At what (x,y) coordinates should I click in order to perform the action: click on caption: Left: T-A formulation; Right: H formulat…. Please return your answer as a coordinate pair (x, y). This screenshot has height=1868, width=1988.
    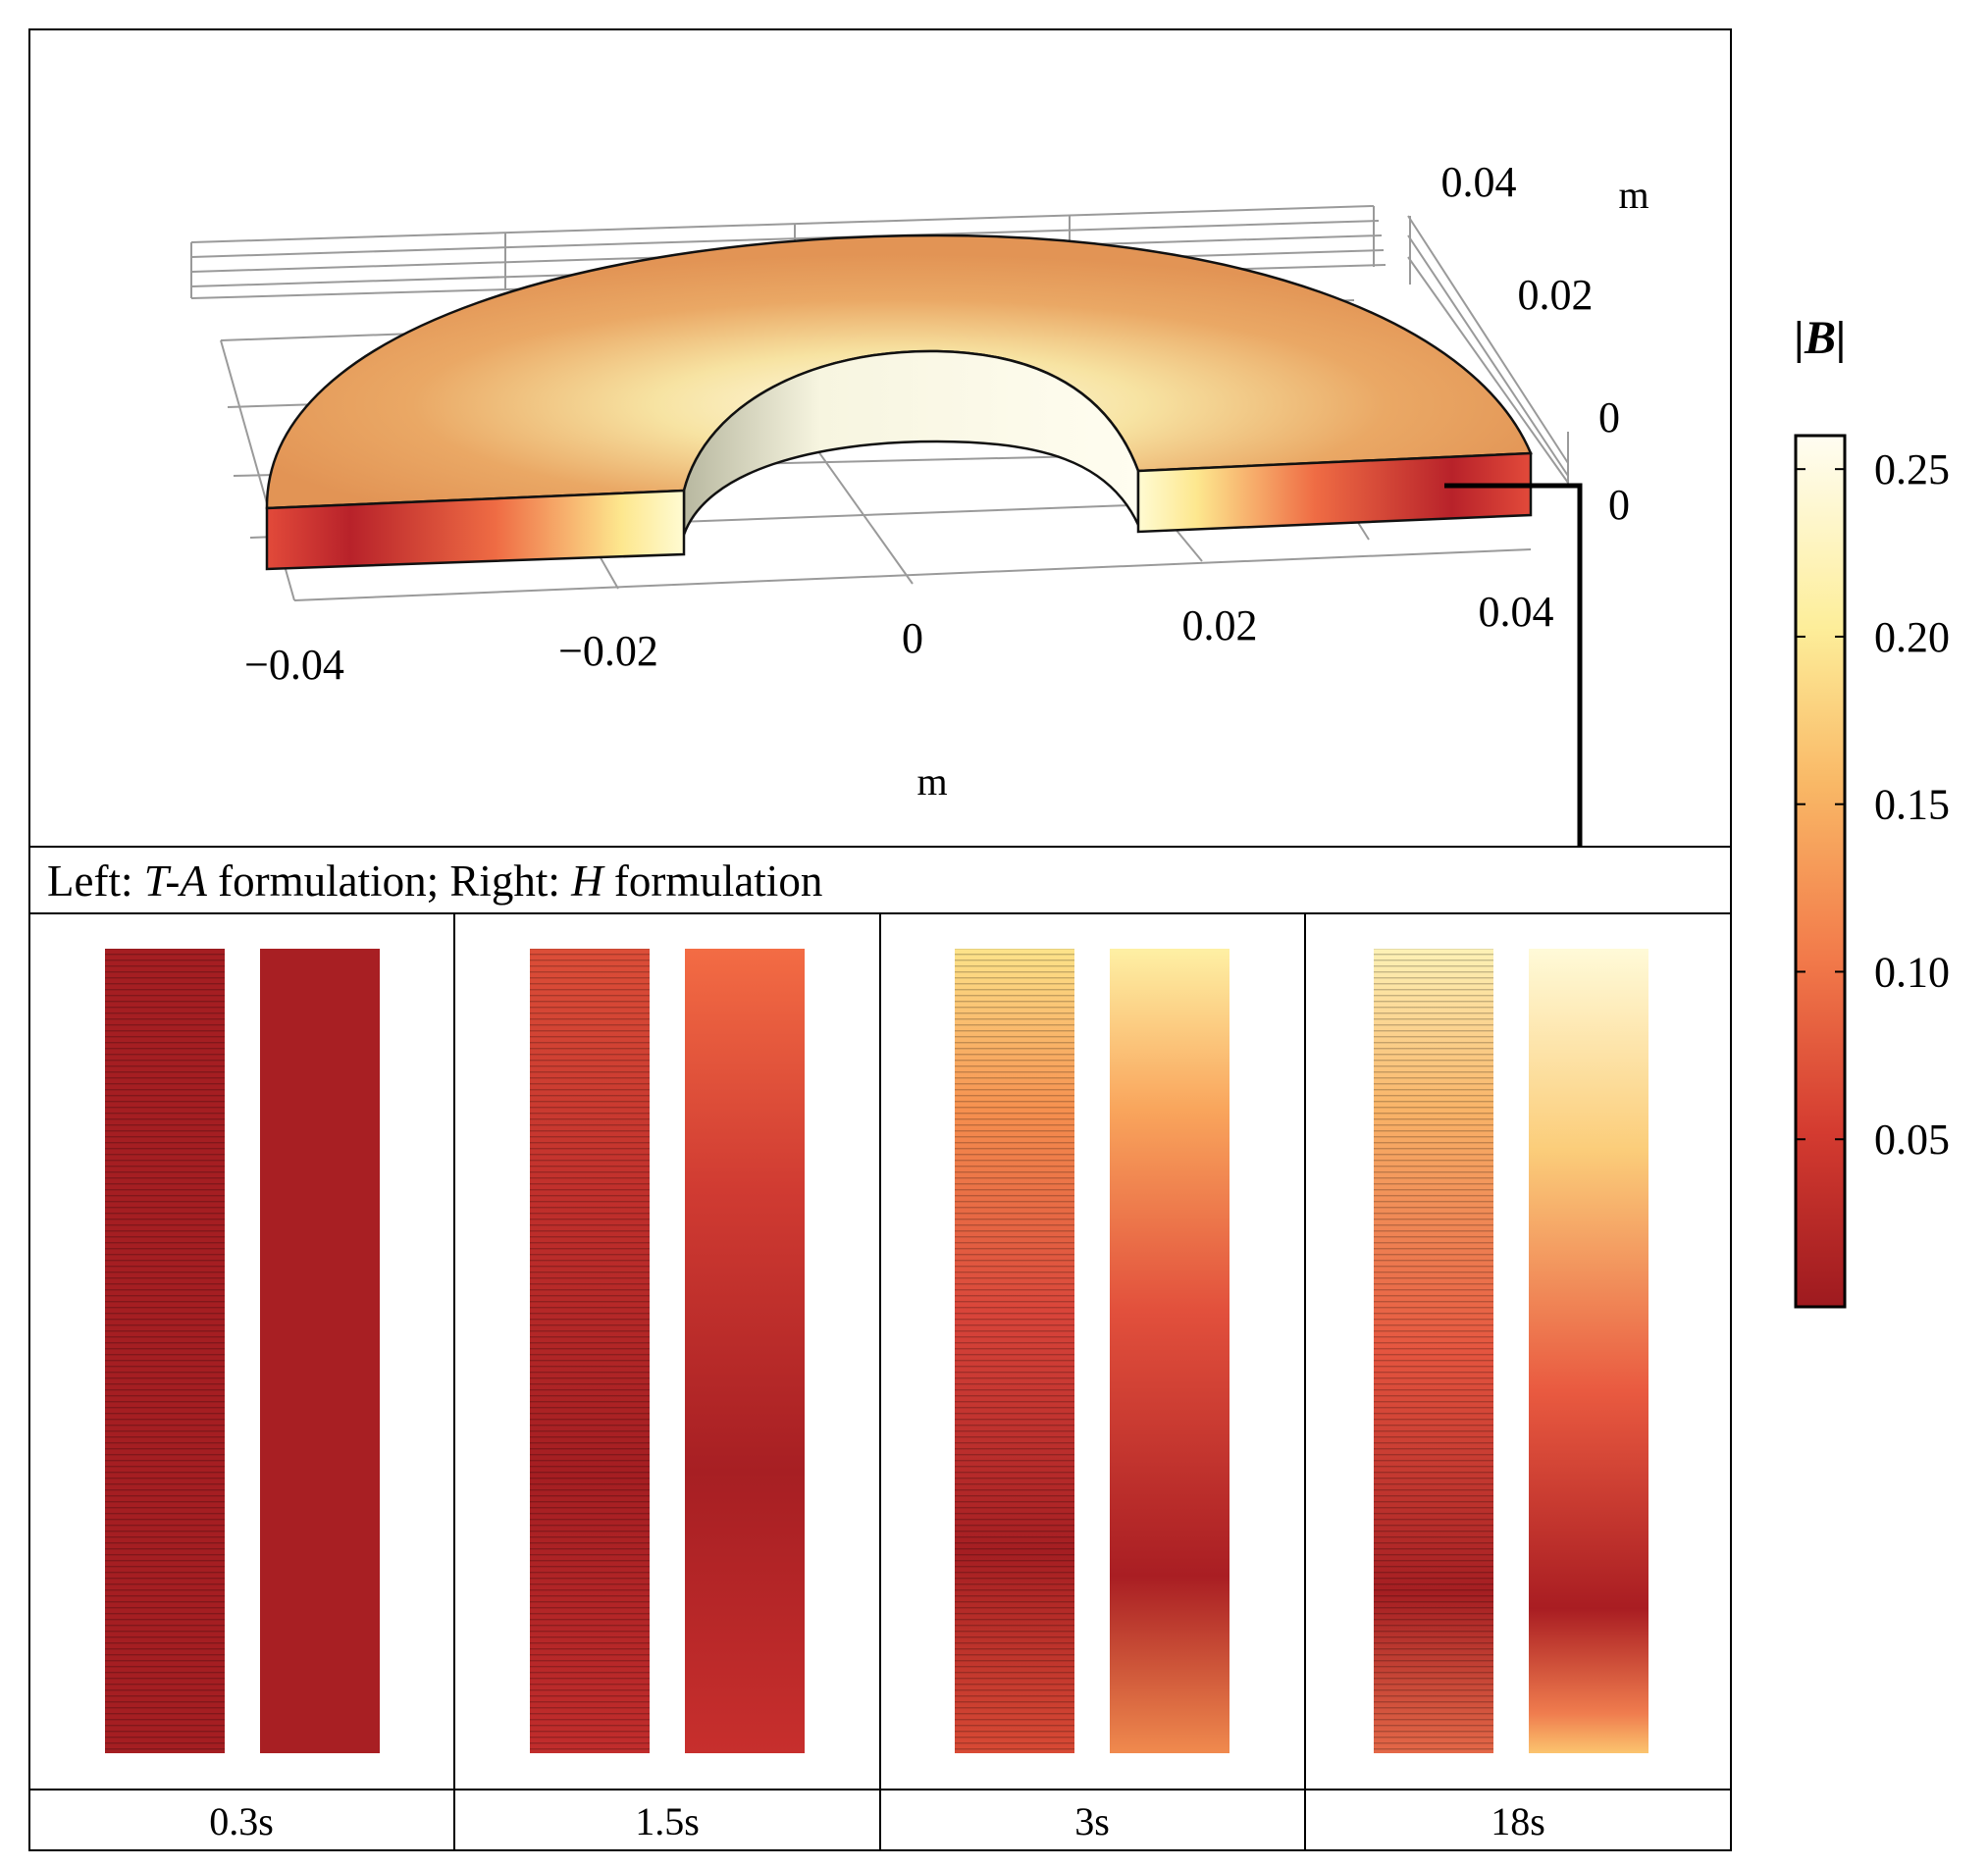
    Looking at the image, I should click on (434, 881).